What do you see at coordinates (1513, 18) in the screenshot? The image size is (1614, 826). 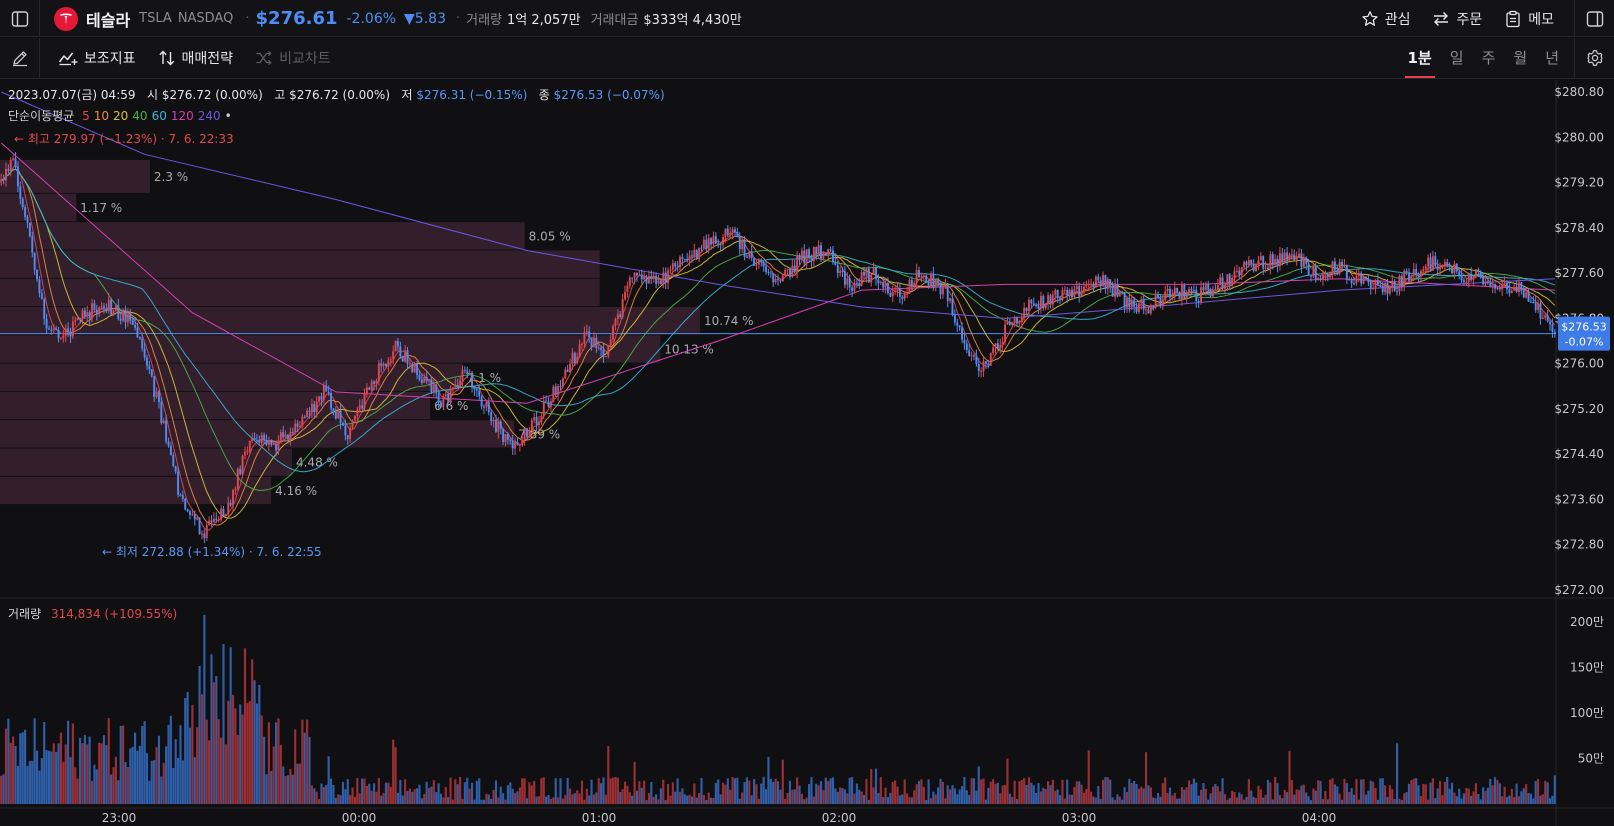 I see `clipboard-icon` at bounding box center [1513, 18].